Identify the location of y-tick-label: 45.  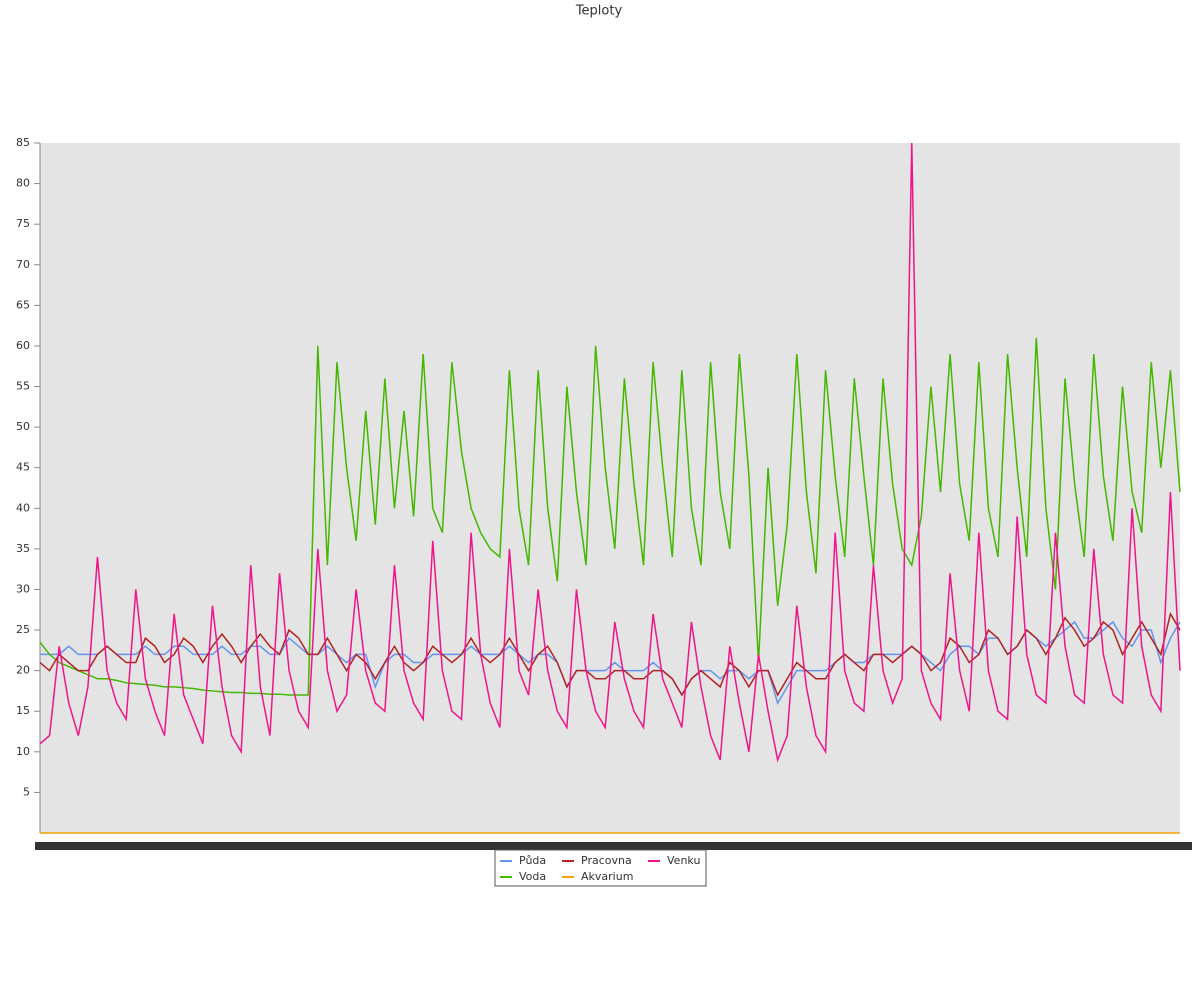
(23, 467).